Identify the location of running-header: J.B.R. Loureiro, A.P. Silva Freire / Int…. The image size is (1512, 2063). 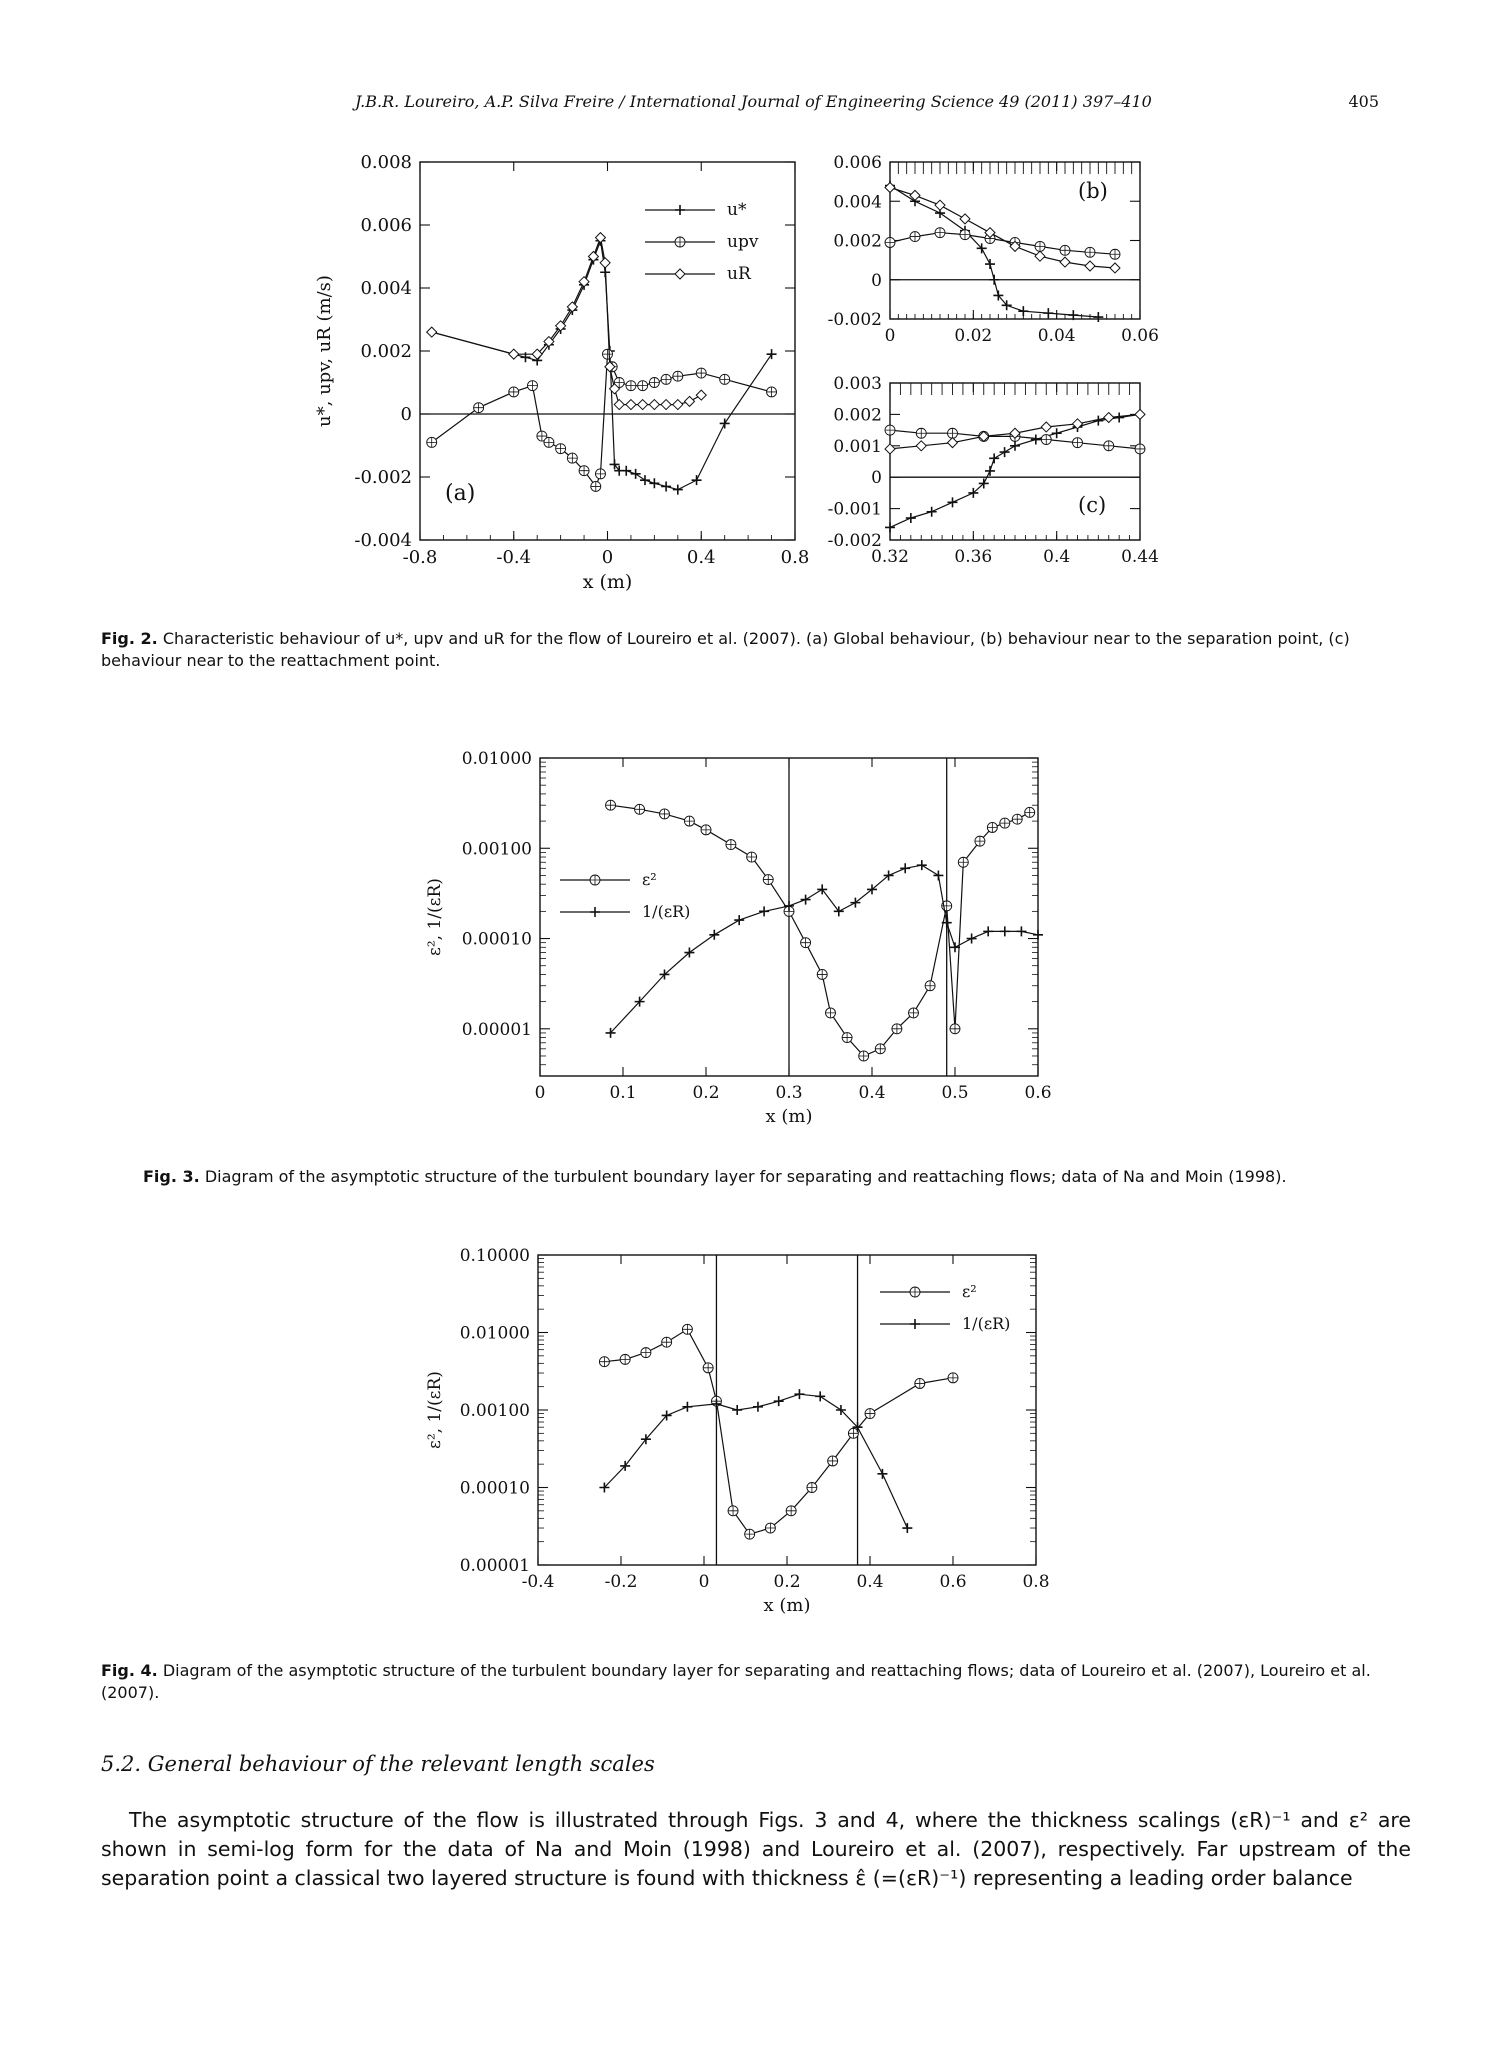
(756, 104).